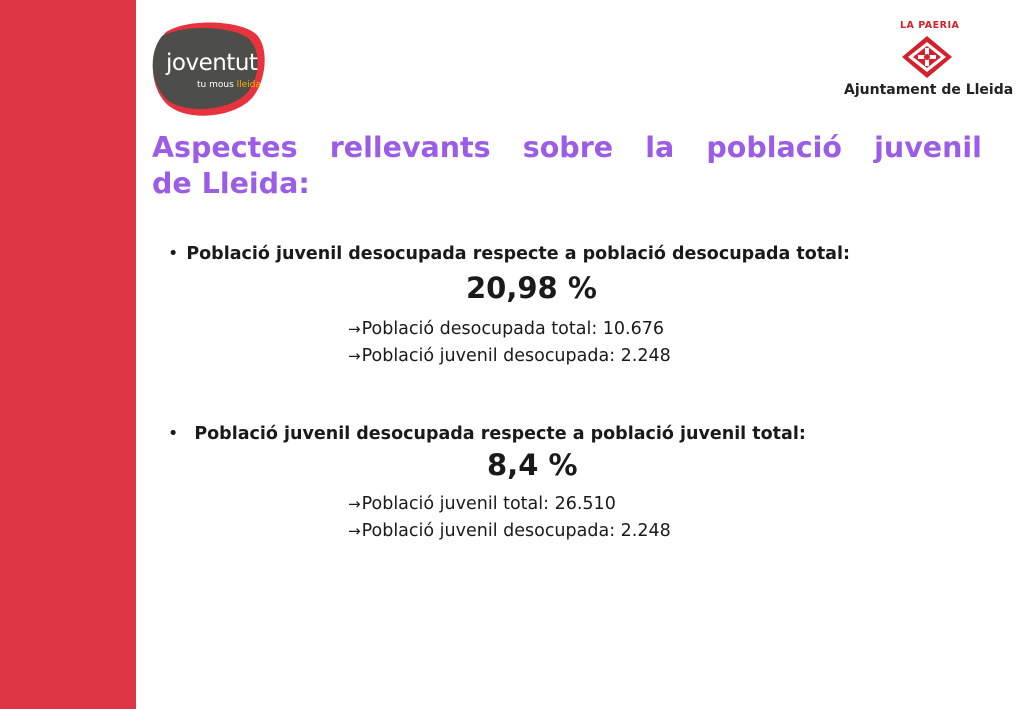 The height and width of the screenshot is (709, 1024). I want to click on joventut-wordmark: joventut, so click(212, 63).